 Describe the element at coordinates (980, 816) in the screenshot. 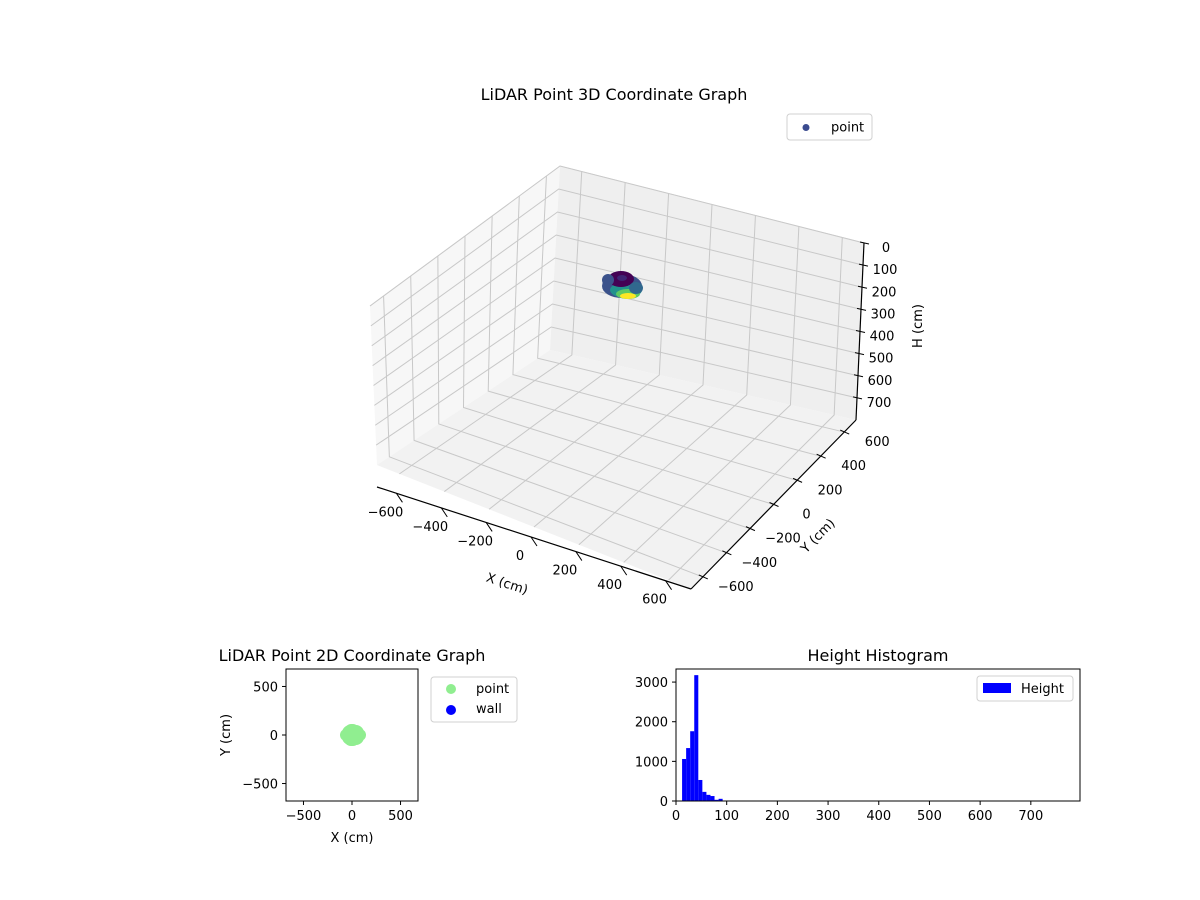

I see `x-tick-label-hist: 600` at that location.